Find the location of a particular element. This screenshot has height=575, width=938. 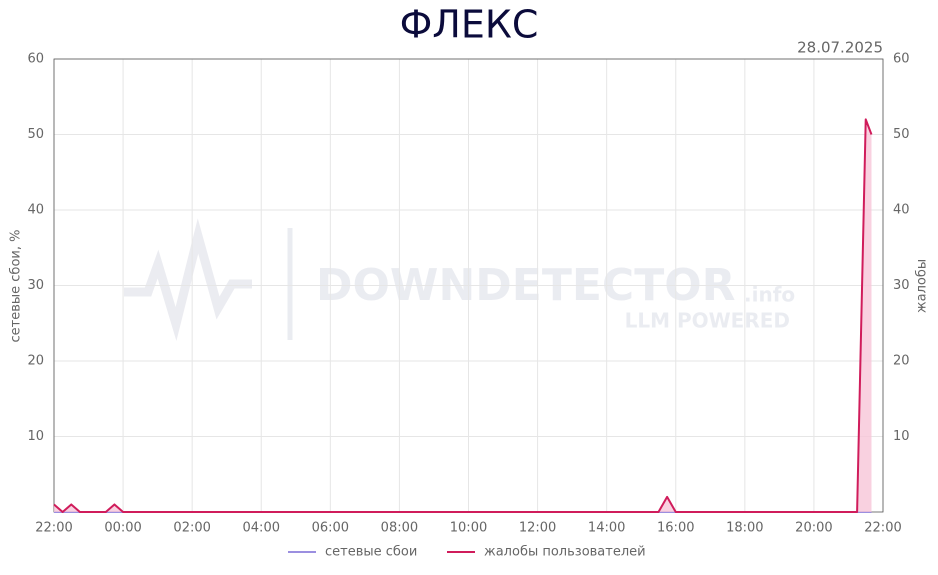

watermark-tagline: LLM POWERED is located at coordinates (707, 321).